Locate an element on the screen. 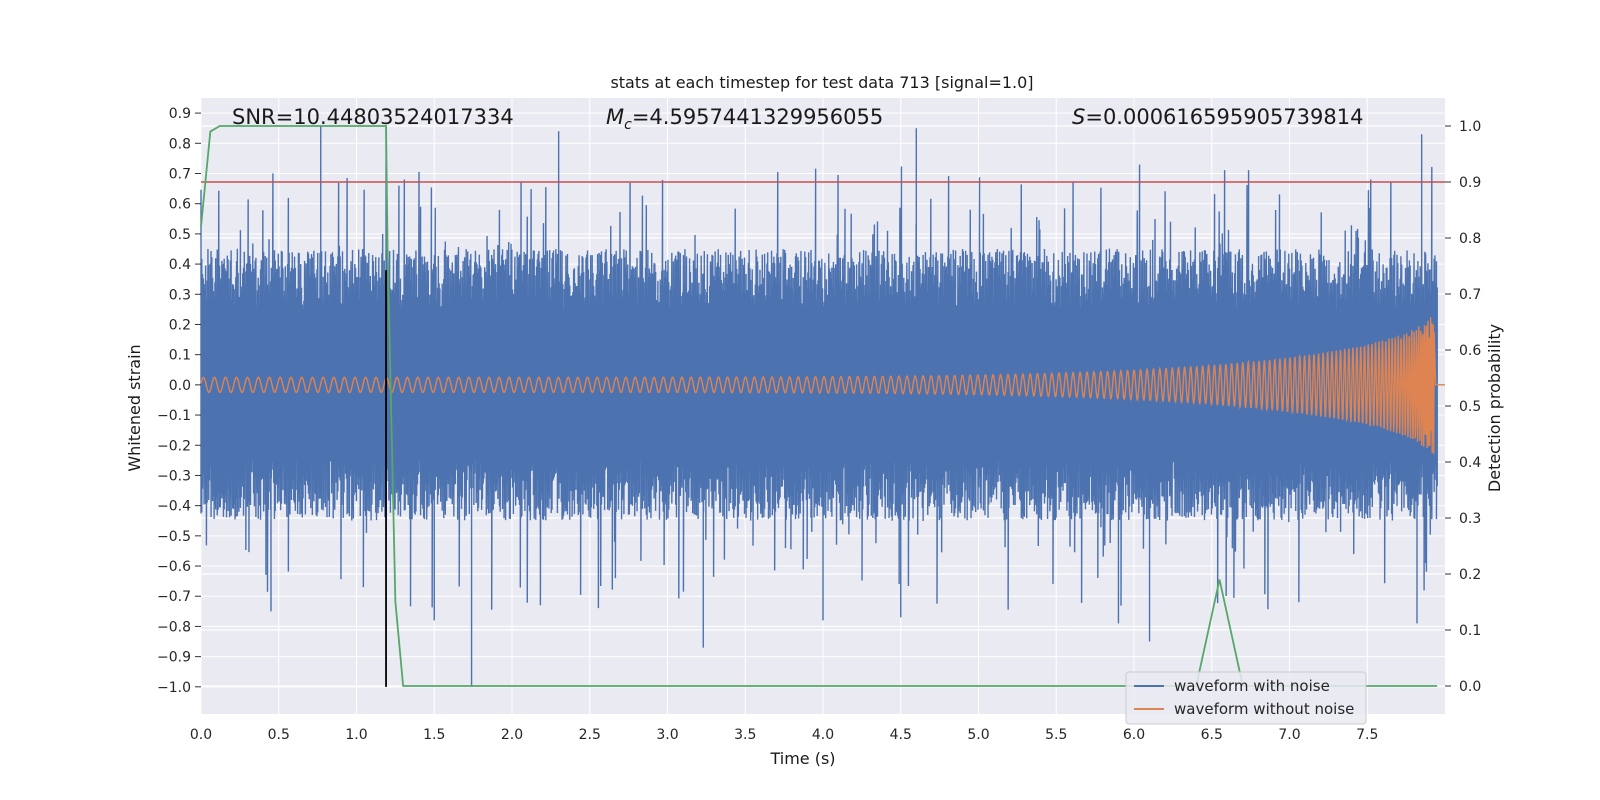 The width and height of the screenshot is (1600, 800). y-tick-label: 0.2 is located at coordinates (180, 325).